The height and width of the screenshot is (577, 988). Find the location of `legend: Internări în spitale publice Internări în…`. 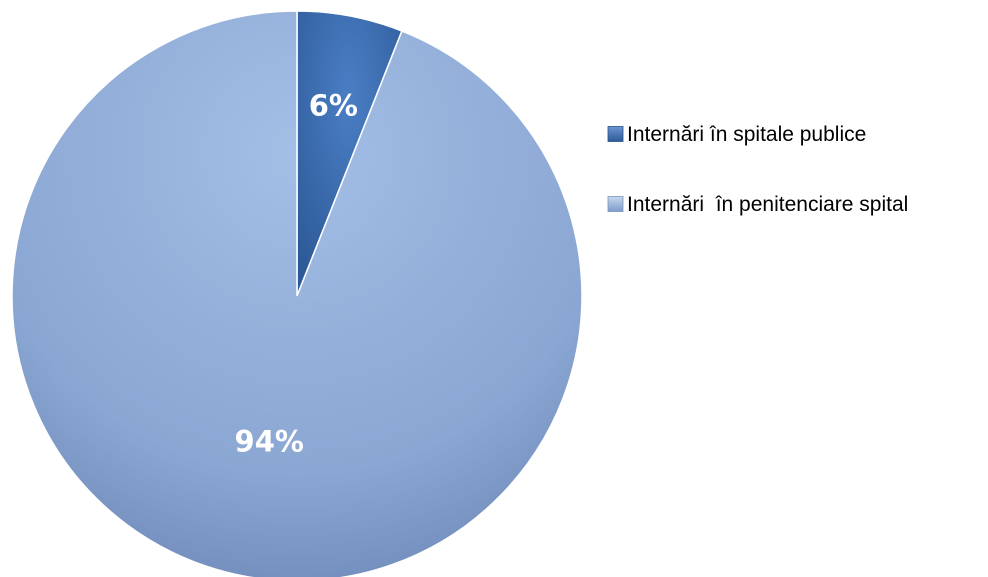

legend: Internări în spitale publice Internări în… is located at coordinates (757, 169).